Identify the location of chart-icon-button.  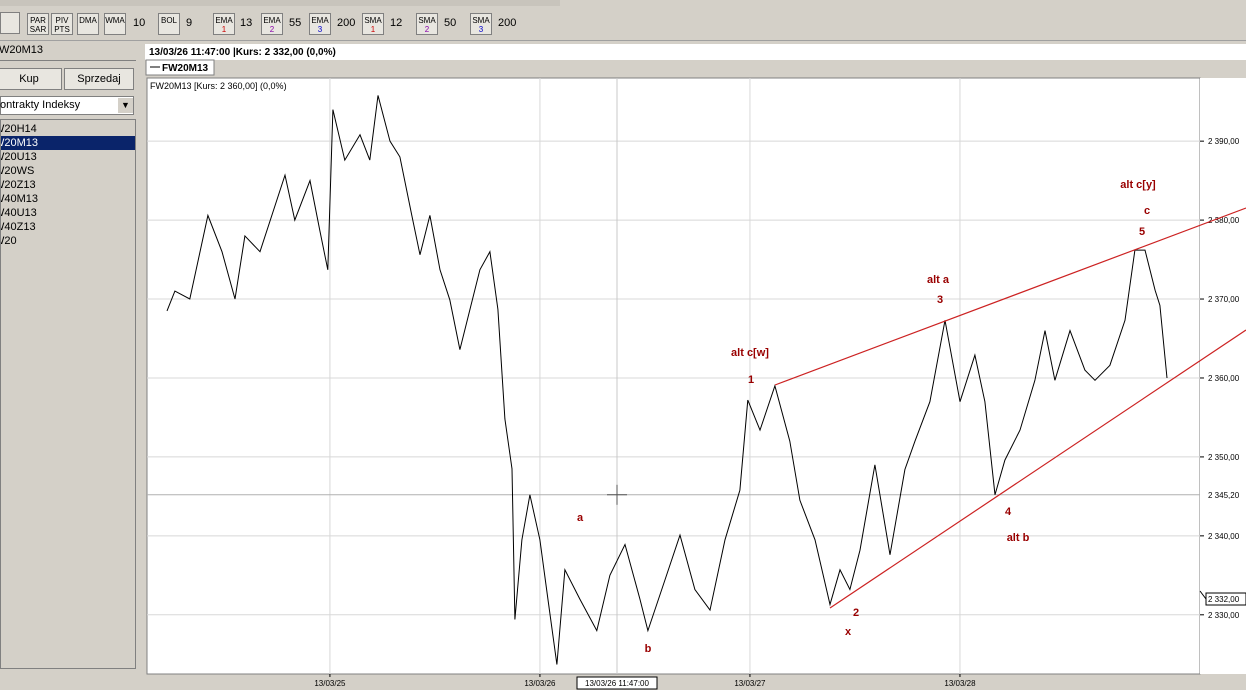
(10, 23).